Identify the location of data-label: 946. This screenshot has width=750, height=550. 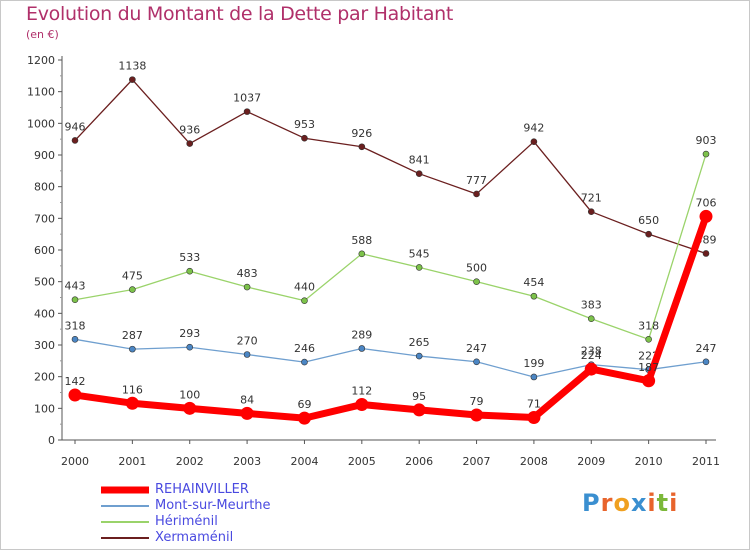
(75, 126).